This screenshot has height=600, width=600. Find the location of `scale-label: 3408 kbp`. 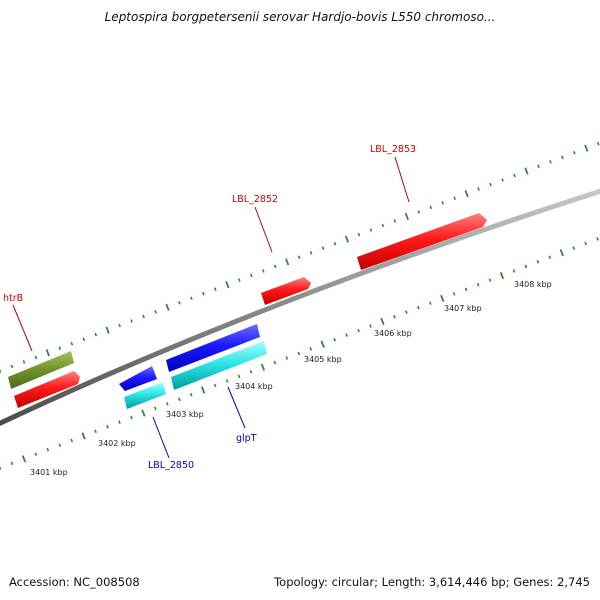

scale-label: 3408 kbp is located at coordinates (533, 284).